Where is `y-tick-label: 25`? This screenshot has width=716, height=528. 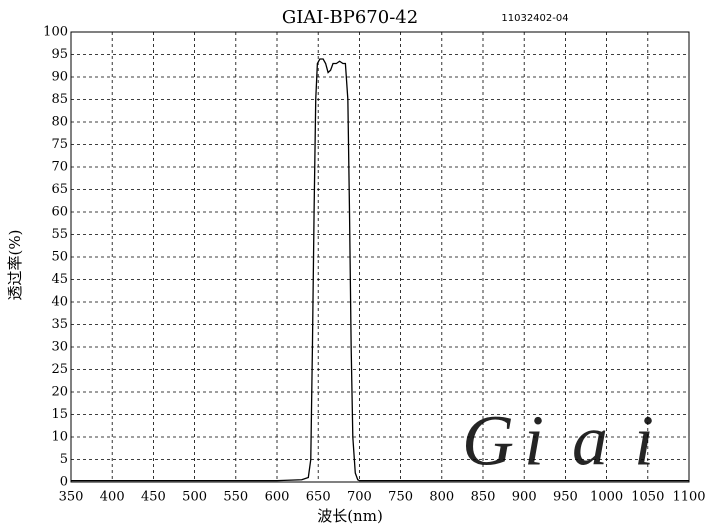 y-tick-label: 25 is located at coordinates (59, 369).